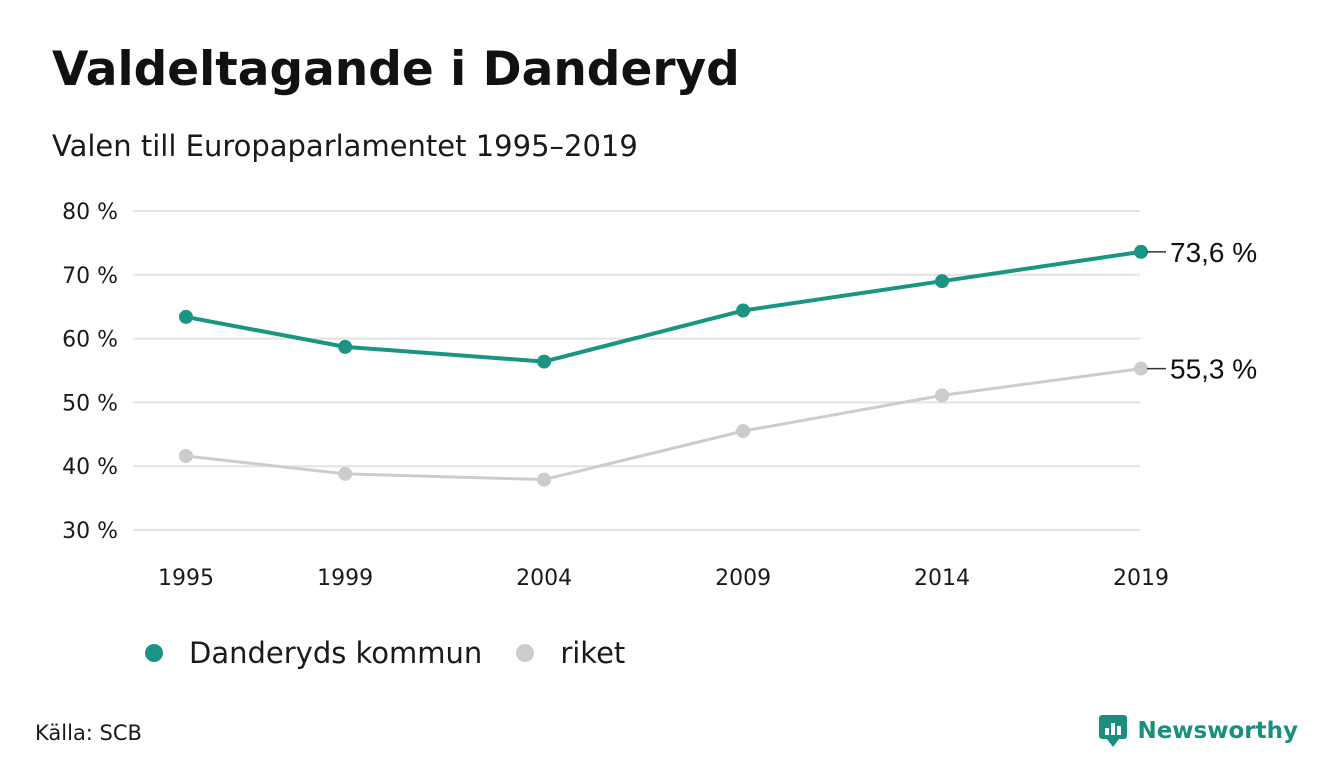 The width and height of the screenshot is (1340, 780). I want to click on x-tick-label-2014: 2014, so click(942, 578).